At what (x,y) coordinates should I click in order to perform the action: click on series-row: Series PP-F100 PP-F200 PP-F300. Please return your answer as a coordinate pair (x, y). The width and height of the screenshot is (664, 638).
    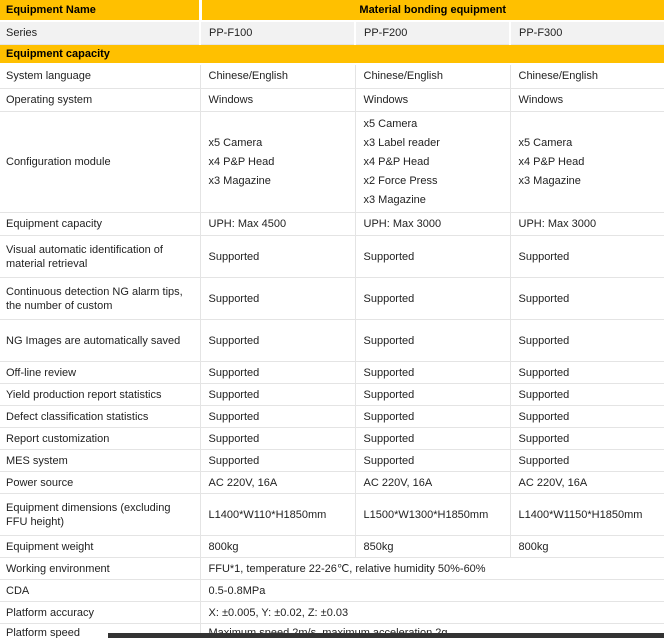
    Looking at the image, I should click on (332, 33).